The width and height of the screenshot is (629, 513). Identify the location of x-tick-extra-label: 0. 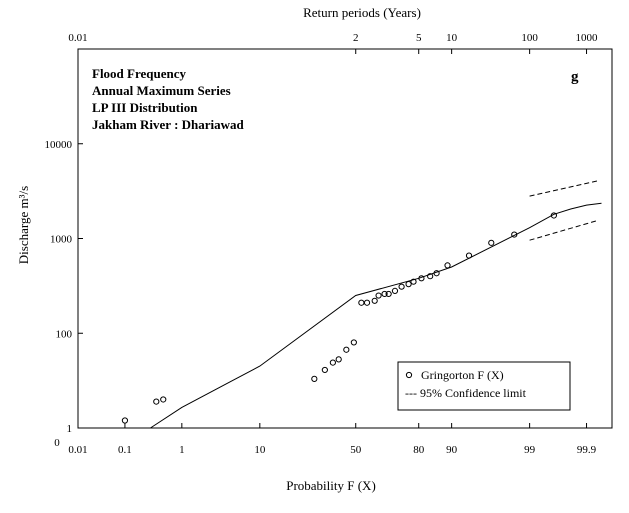
(57, 443).